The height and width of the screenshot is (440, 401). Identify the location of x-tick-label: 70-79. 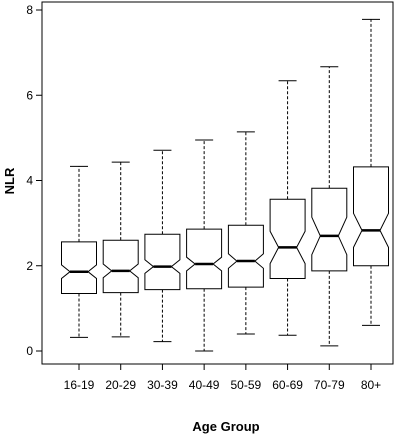
(329, 385).